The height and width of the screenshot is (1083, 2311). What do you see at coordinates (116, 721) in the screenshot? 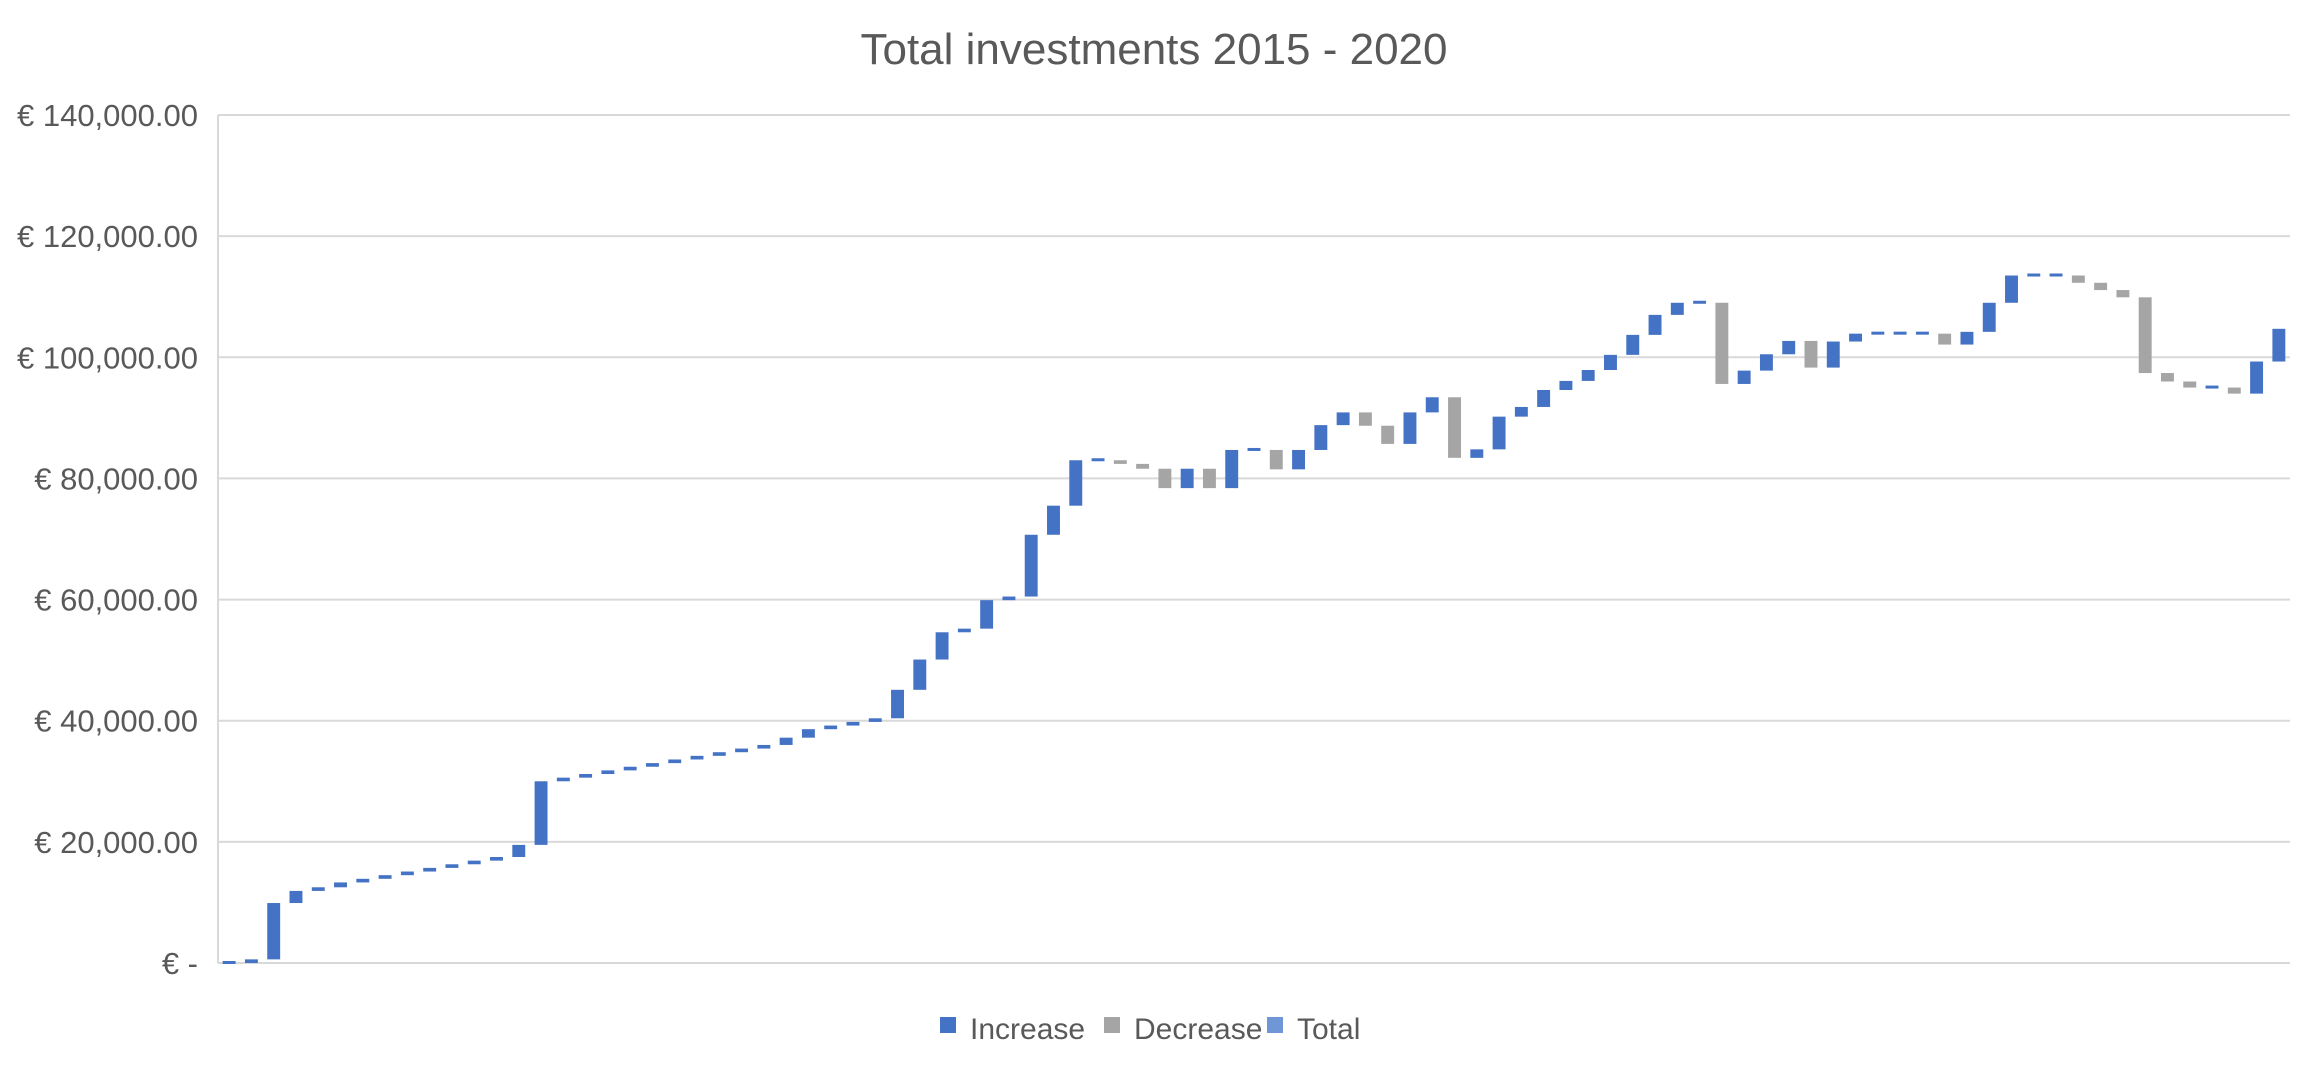
I see `y-tick-label: € 40,000.00` at bounding box center [116, 721].